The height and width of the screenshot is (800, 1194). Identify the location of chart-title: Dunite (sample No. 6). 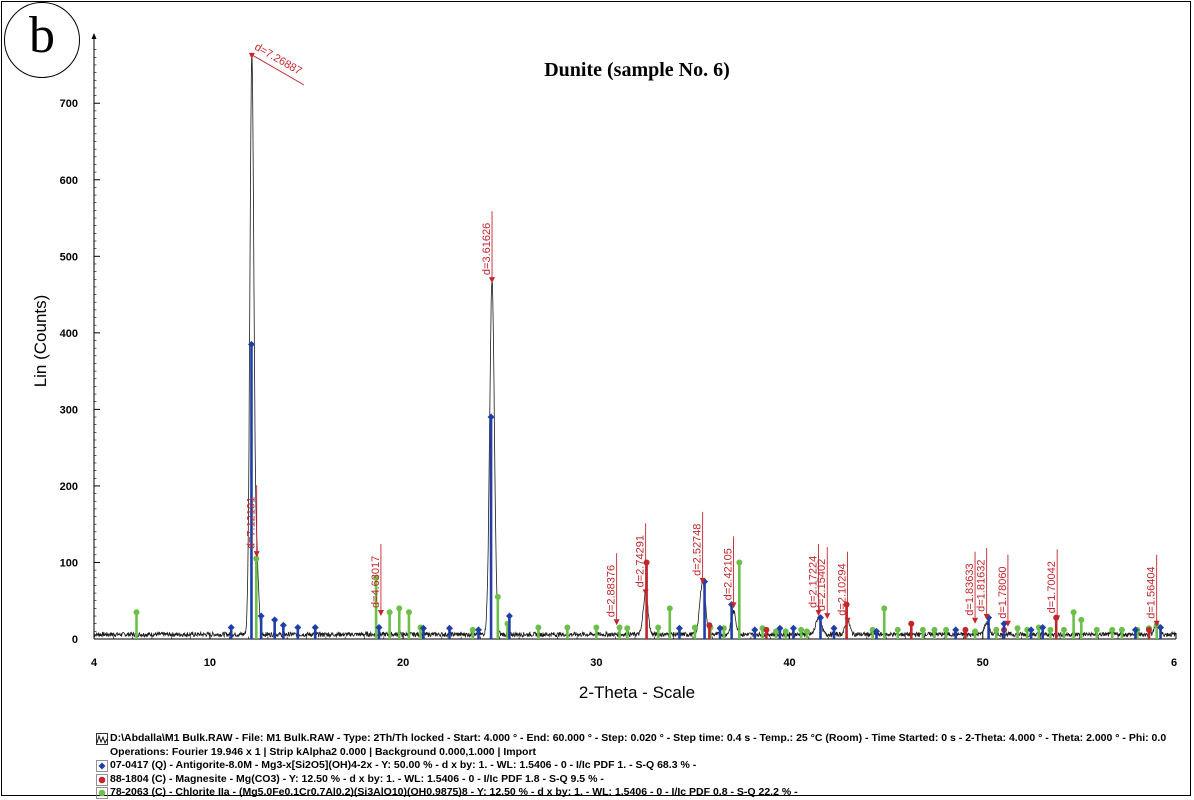
(637, 70).